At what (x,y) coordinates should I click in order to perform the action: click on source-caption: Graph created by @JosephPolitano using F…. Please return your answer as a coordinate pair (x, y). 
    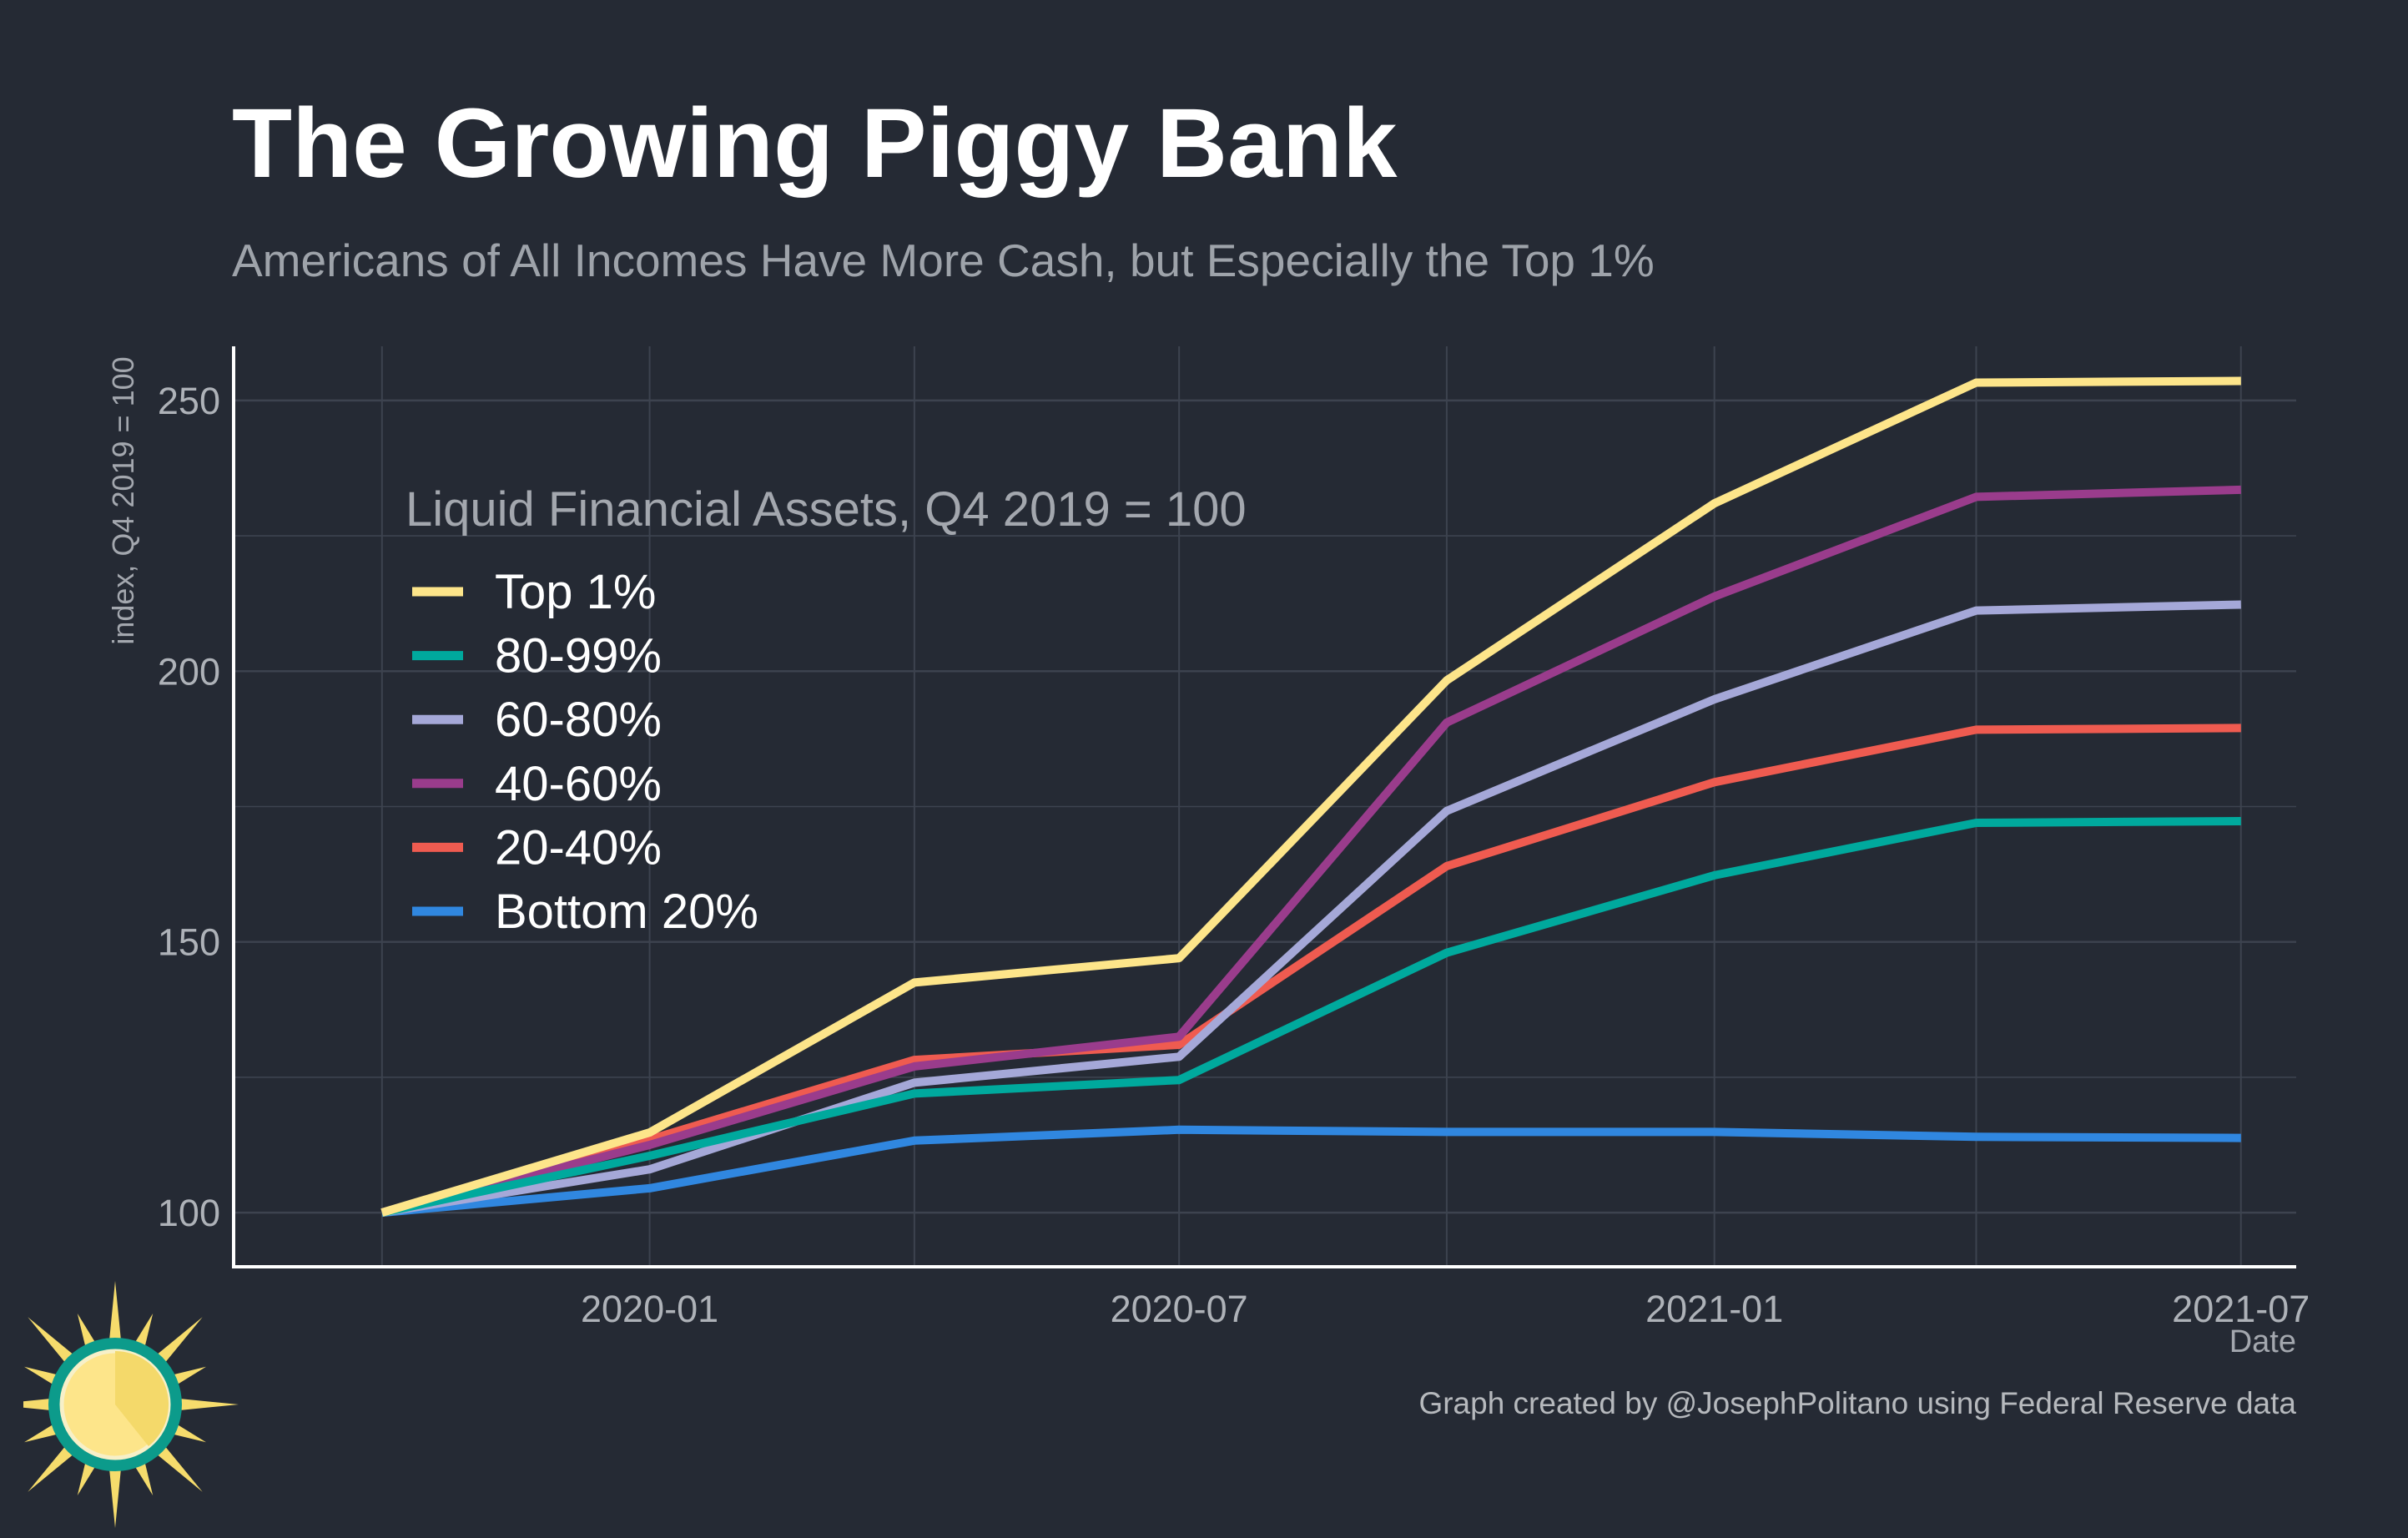
    Looking at the image, I should click on (1857, 1403).